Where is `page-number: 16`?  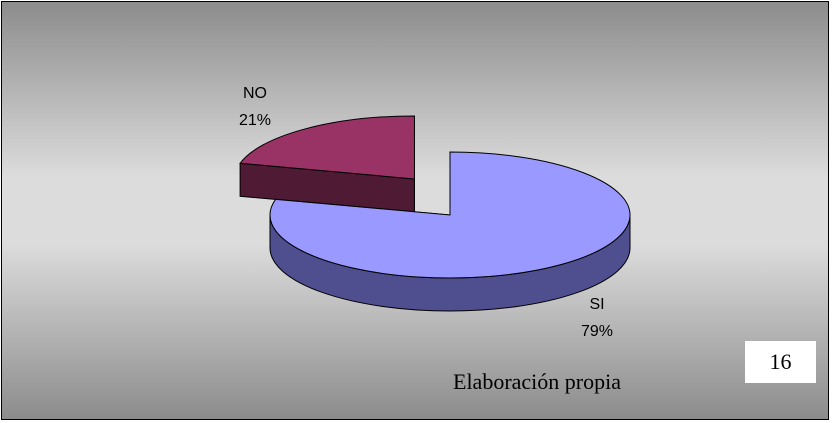
page-number: 16 is located at coordinates (780, 361).